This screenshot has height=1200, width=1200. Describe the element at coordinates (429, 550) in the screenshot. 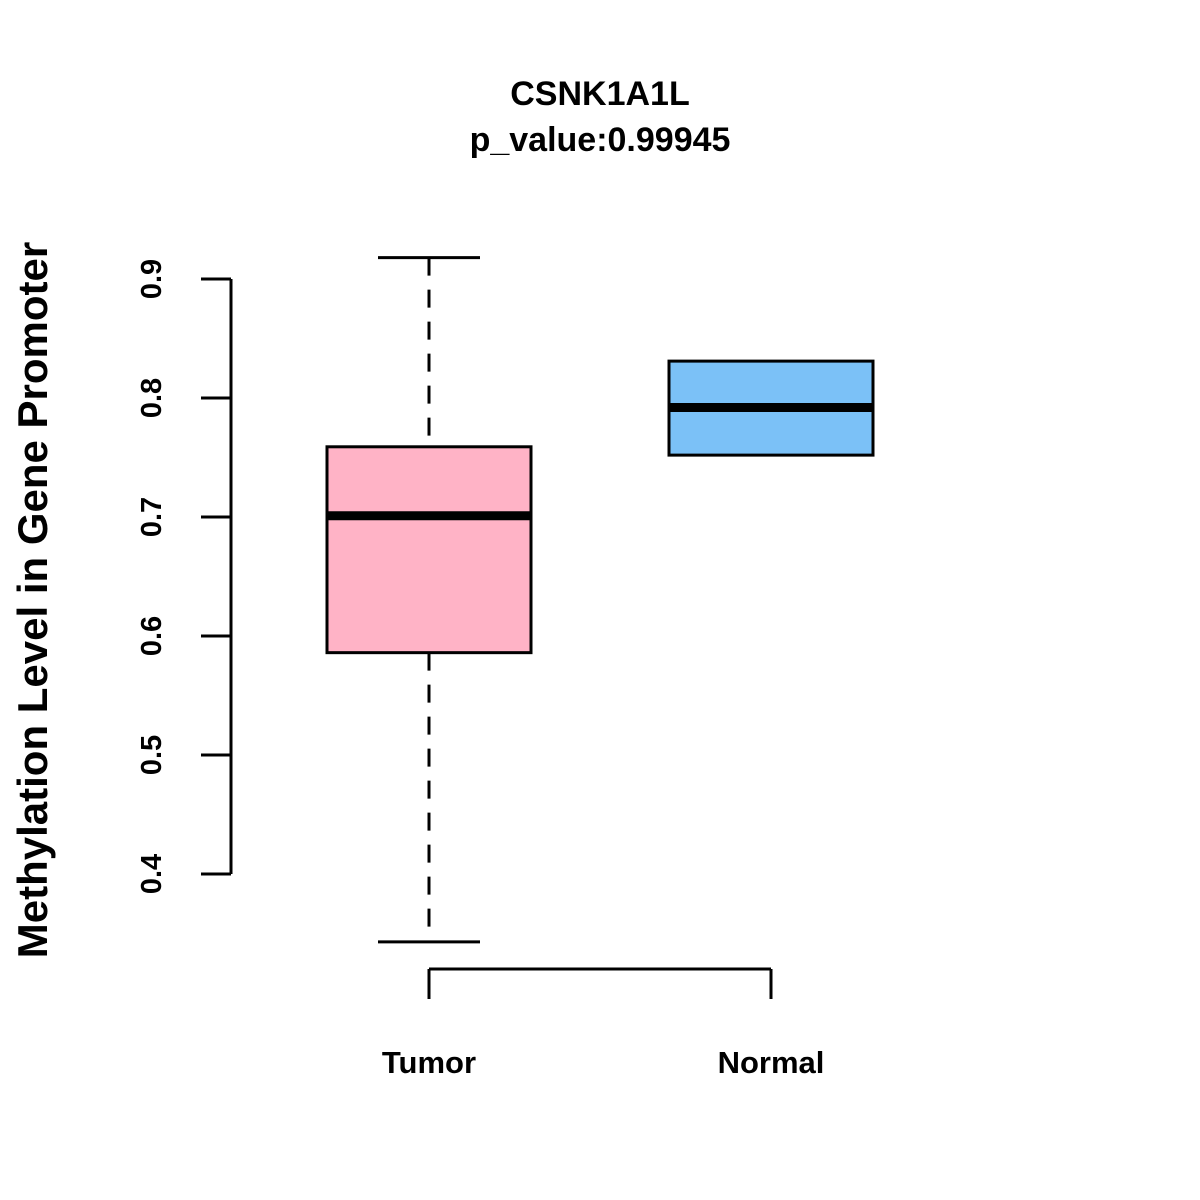

I see `box-body` at that location.